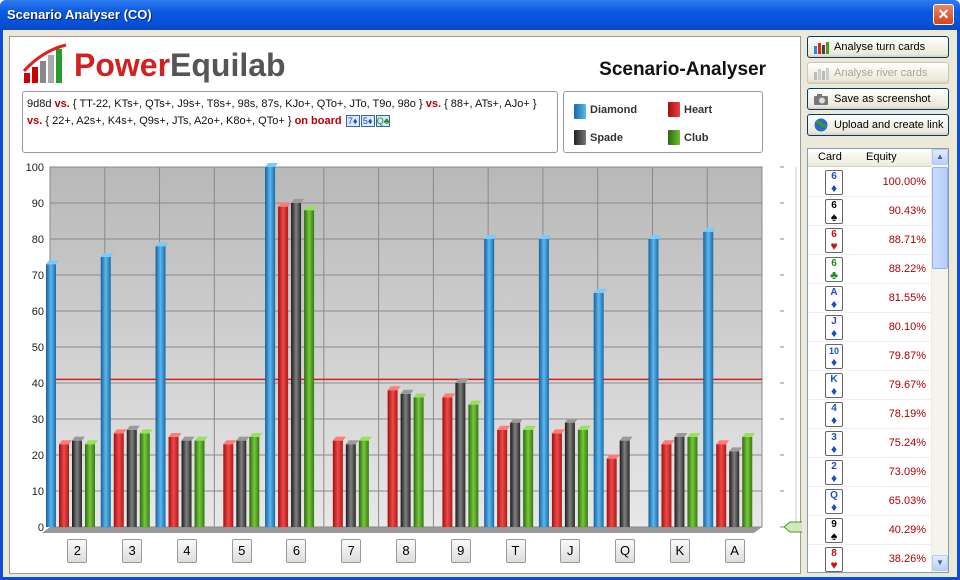 This screenshot has height=580, width=960. What do you see at coordinates (907, 269) in the screenshot?
I see `equity-value: 88.22%` at bounding box center [907, 269].